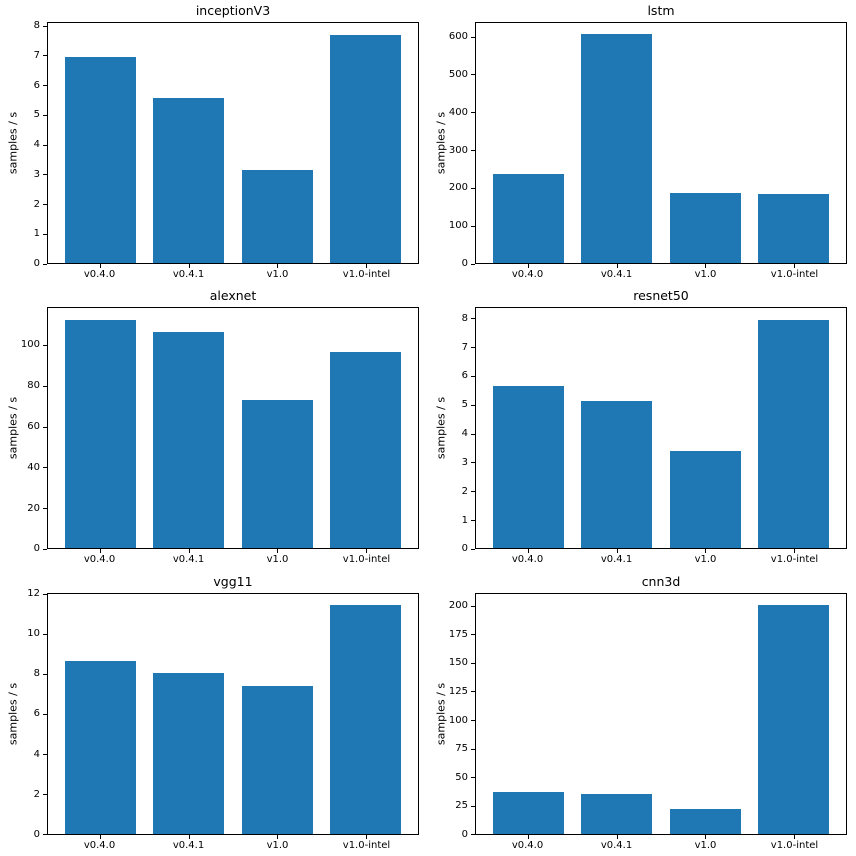 The image size is (856, 856). I want to click on y-tick-label: 300, so click(458, 150).